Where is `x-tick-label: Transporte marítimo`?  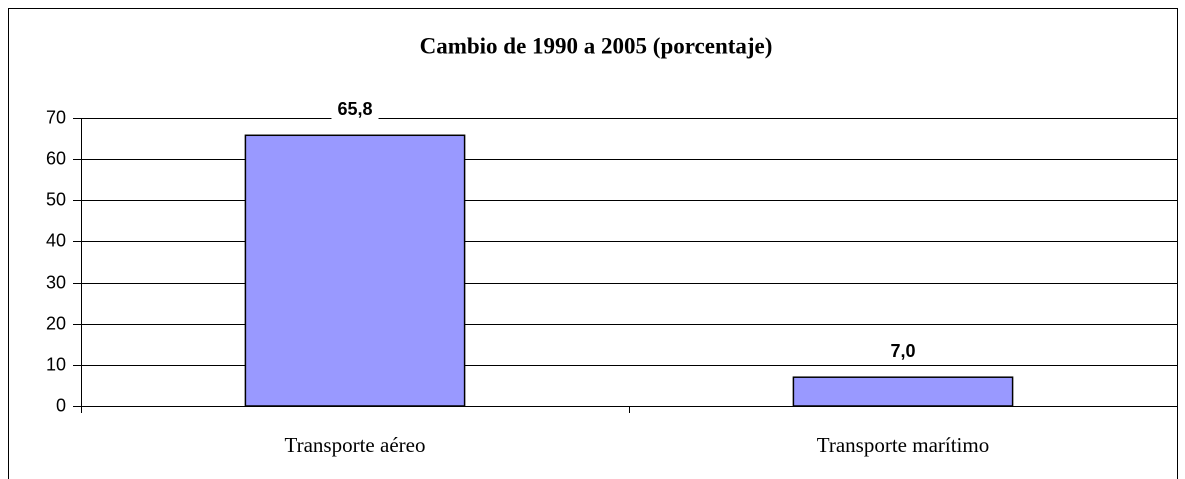
x-tick-label: Transporte marítimo is located at coordinates (903, 445).